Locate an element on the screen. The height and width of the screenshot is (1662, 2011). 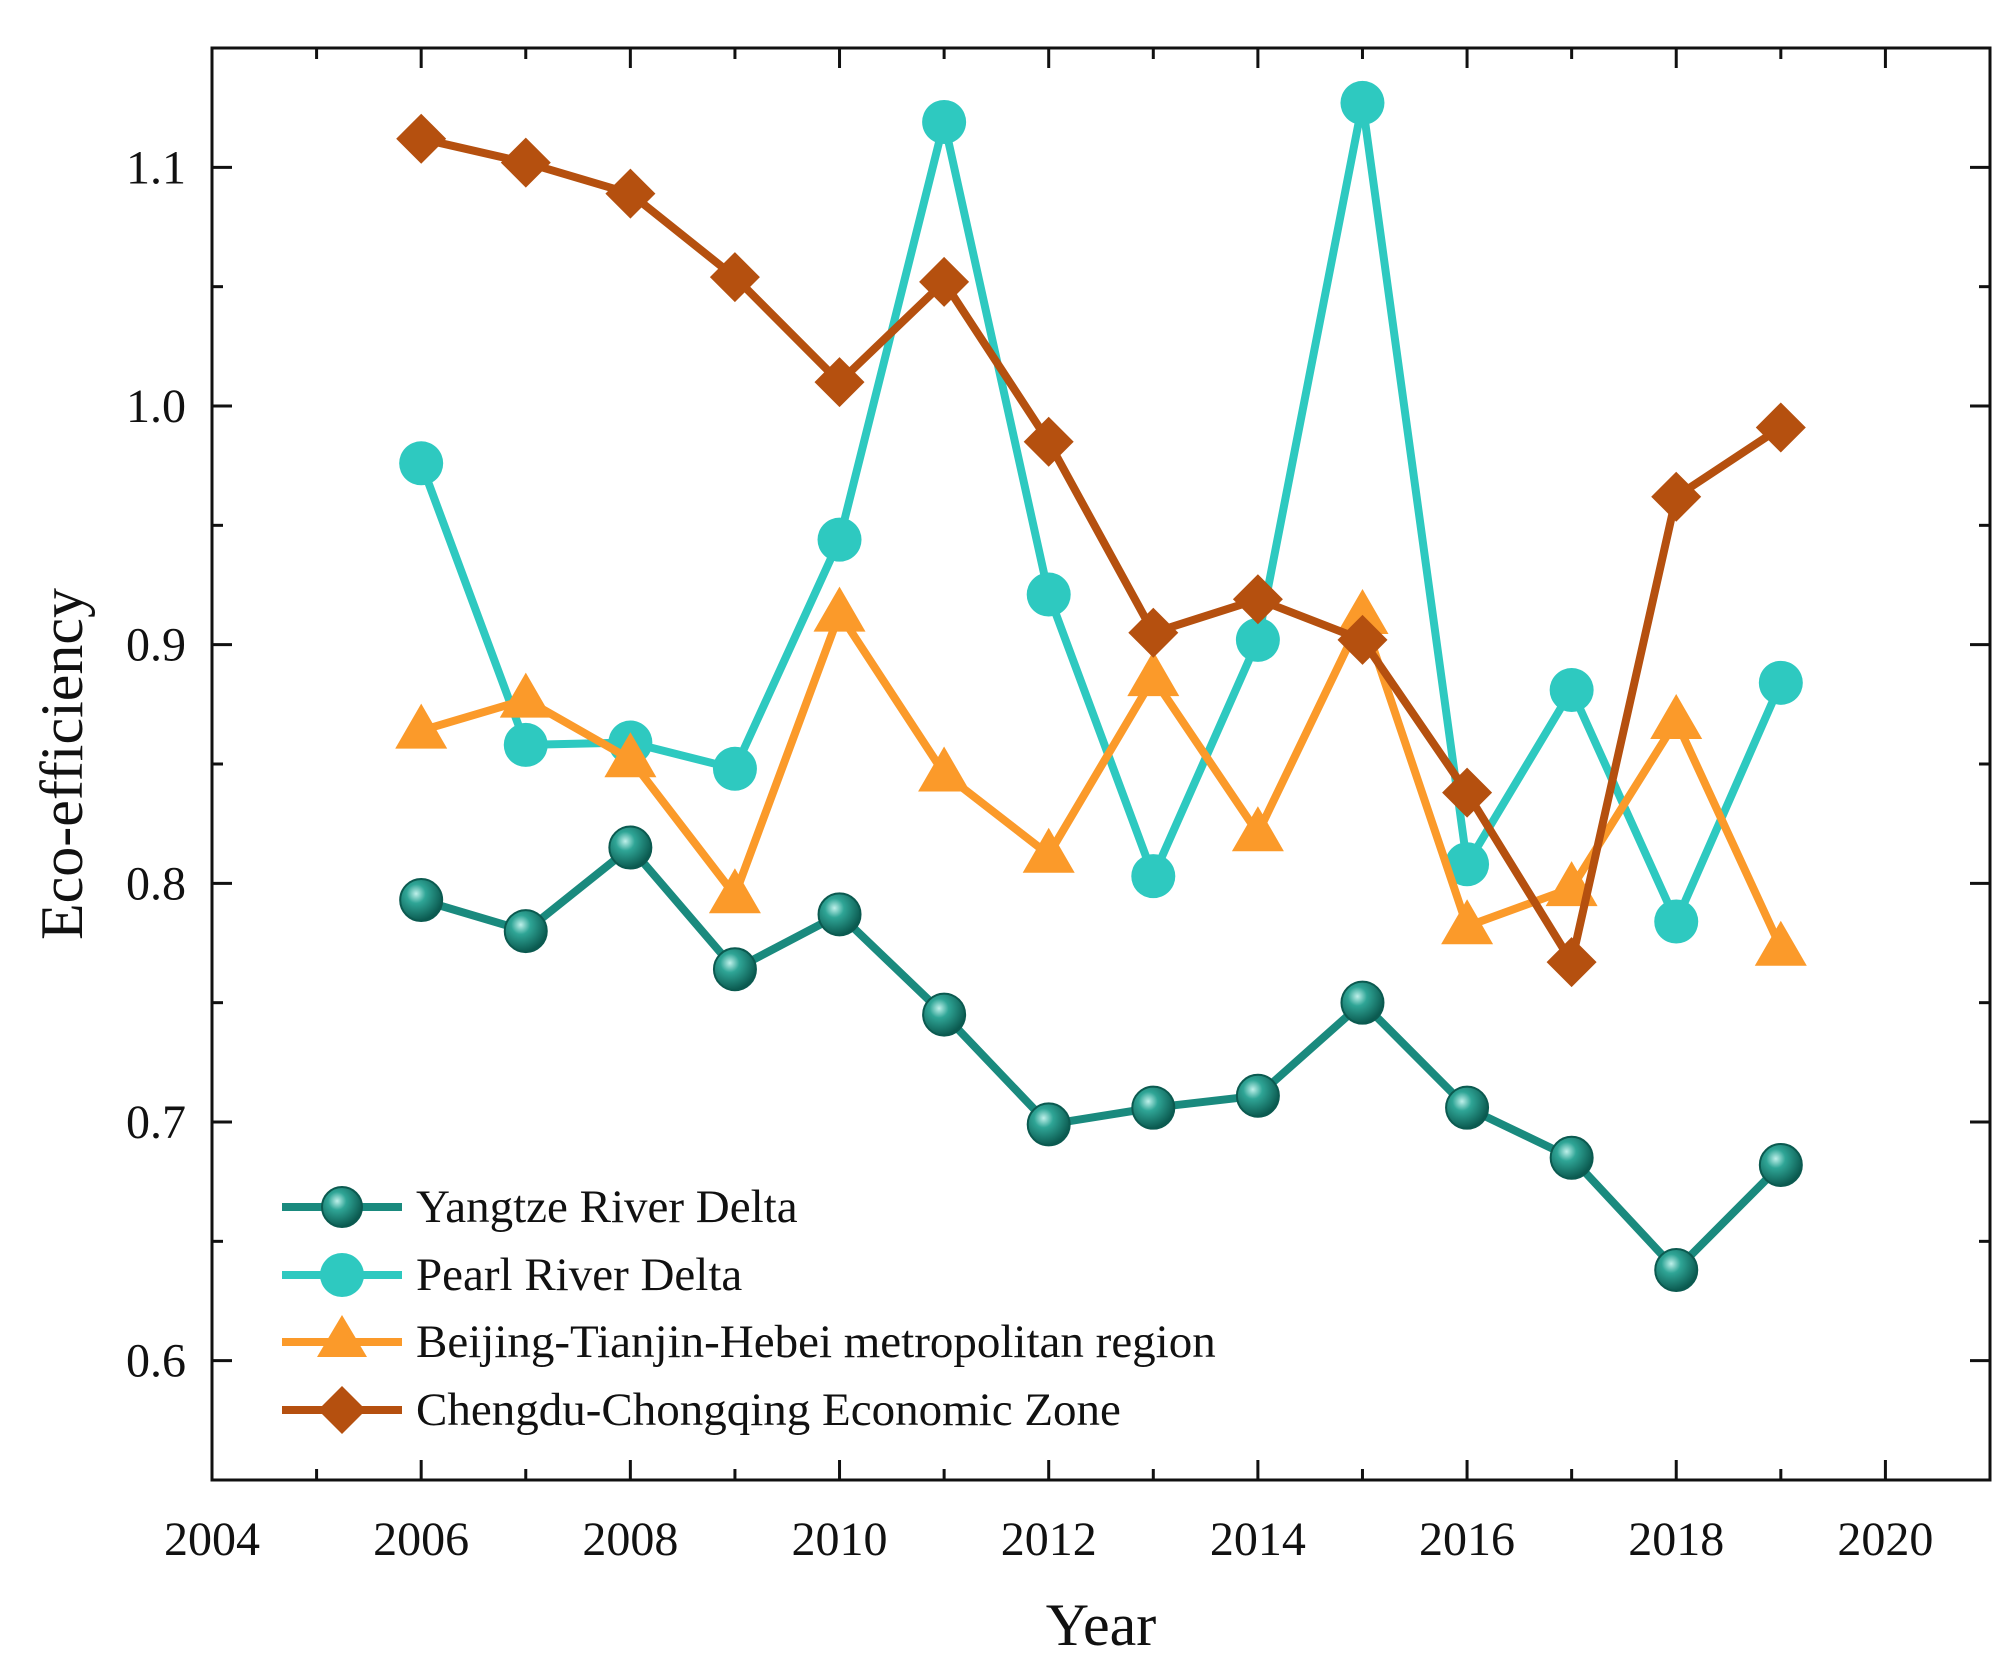
legend-marker-beijing-tianjin-hebei is located at coordinates (342, 1336).